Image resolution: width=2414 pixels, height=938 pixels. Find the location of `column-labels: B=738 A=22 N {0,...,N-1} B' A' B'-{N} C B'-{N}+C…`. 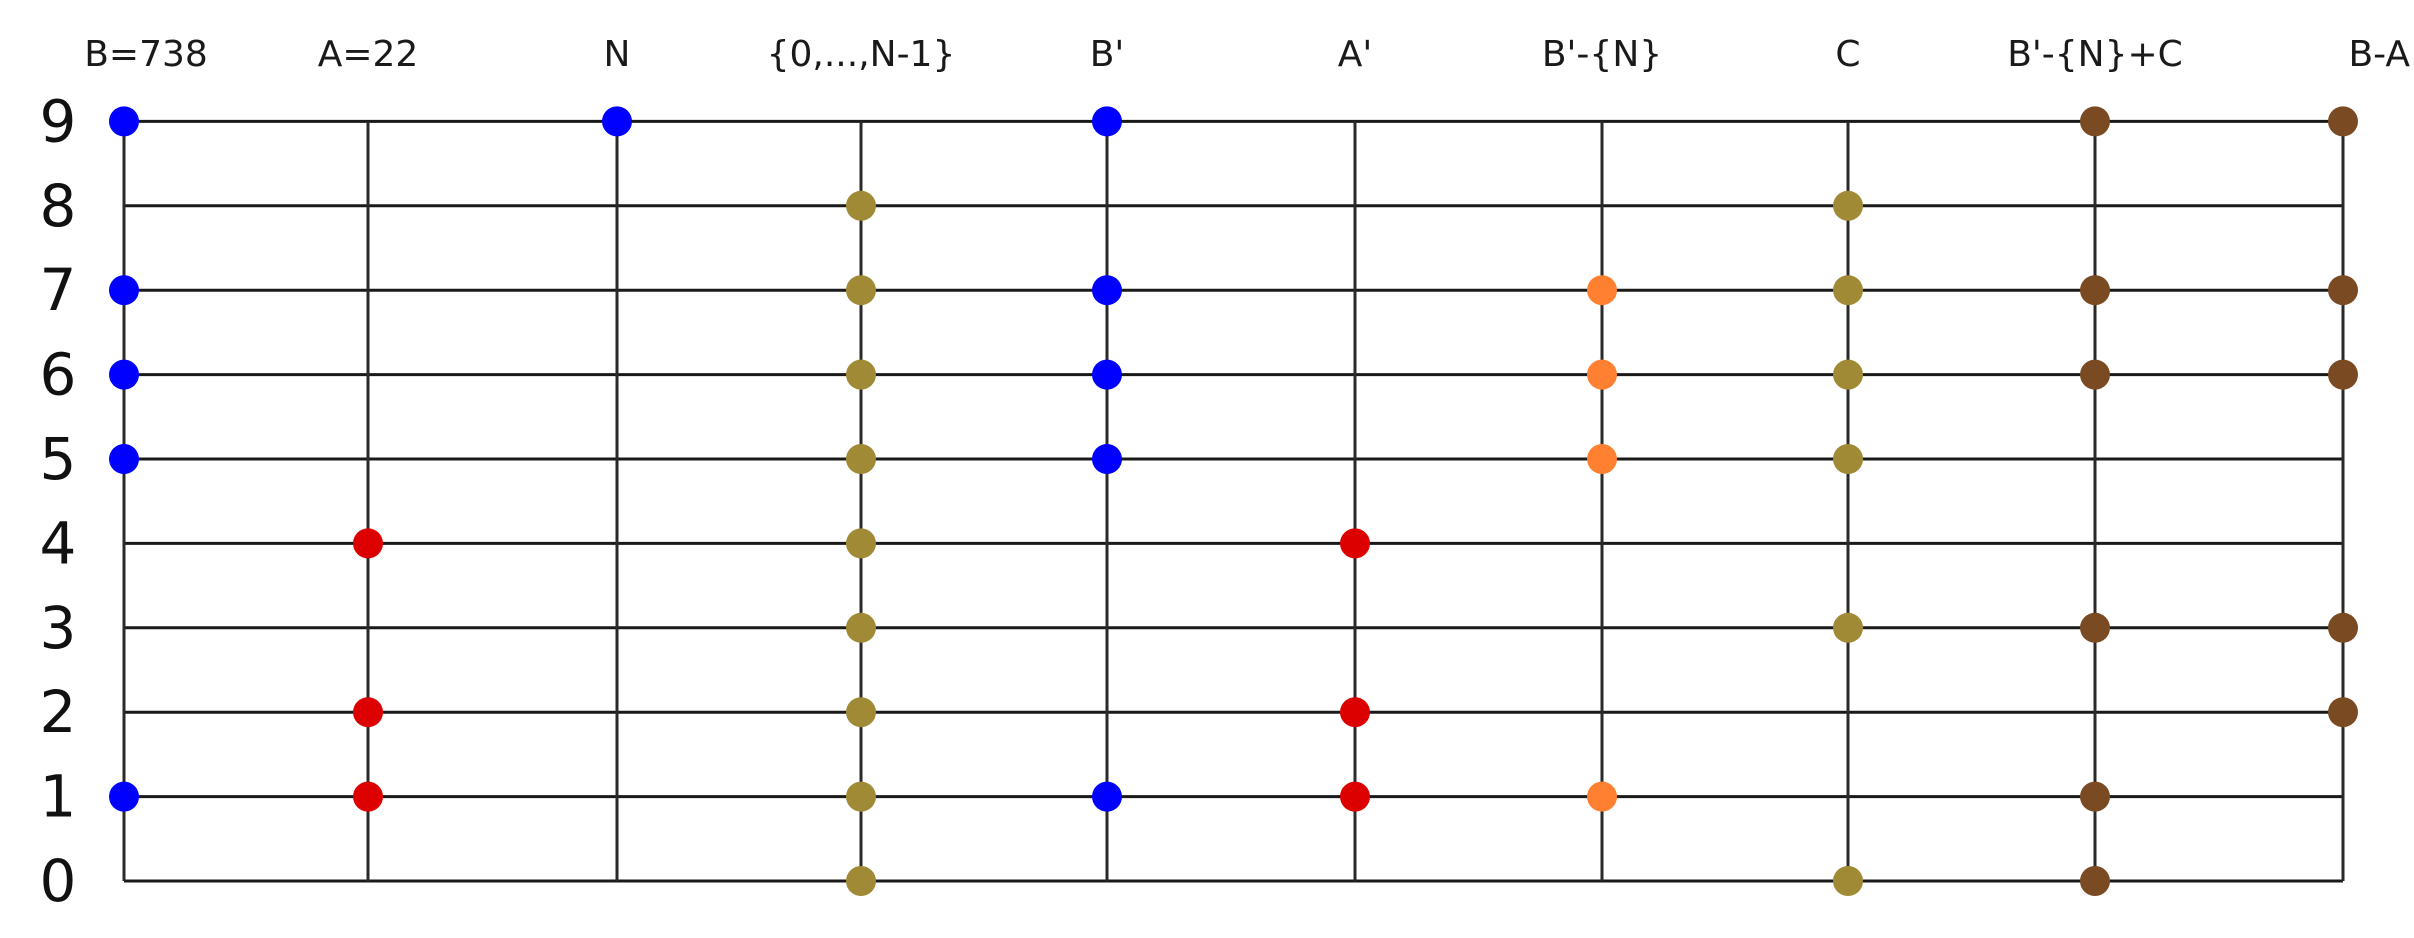

column-labels: B=738 A=22 N {0,...,N-1} B' A' B'-{N} C B'-{N}+C… is located at coordinates (1247, 54).